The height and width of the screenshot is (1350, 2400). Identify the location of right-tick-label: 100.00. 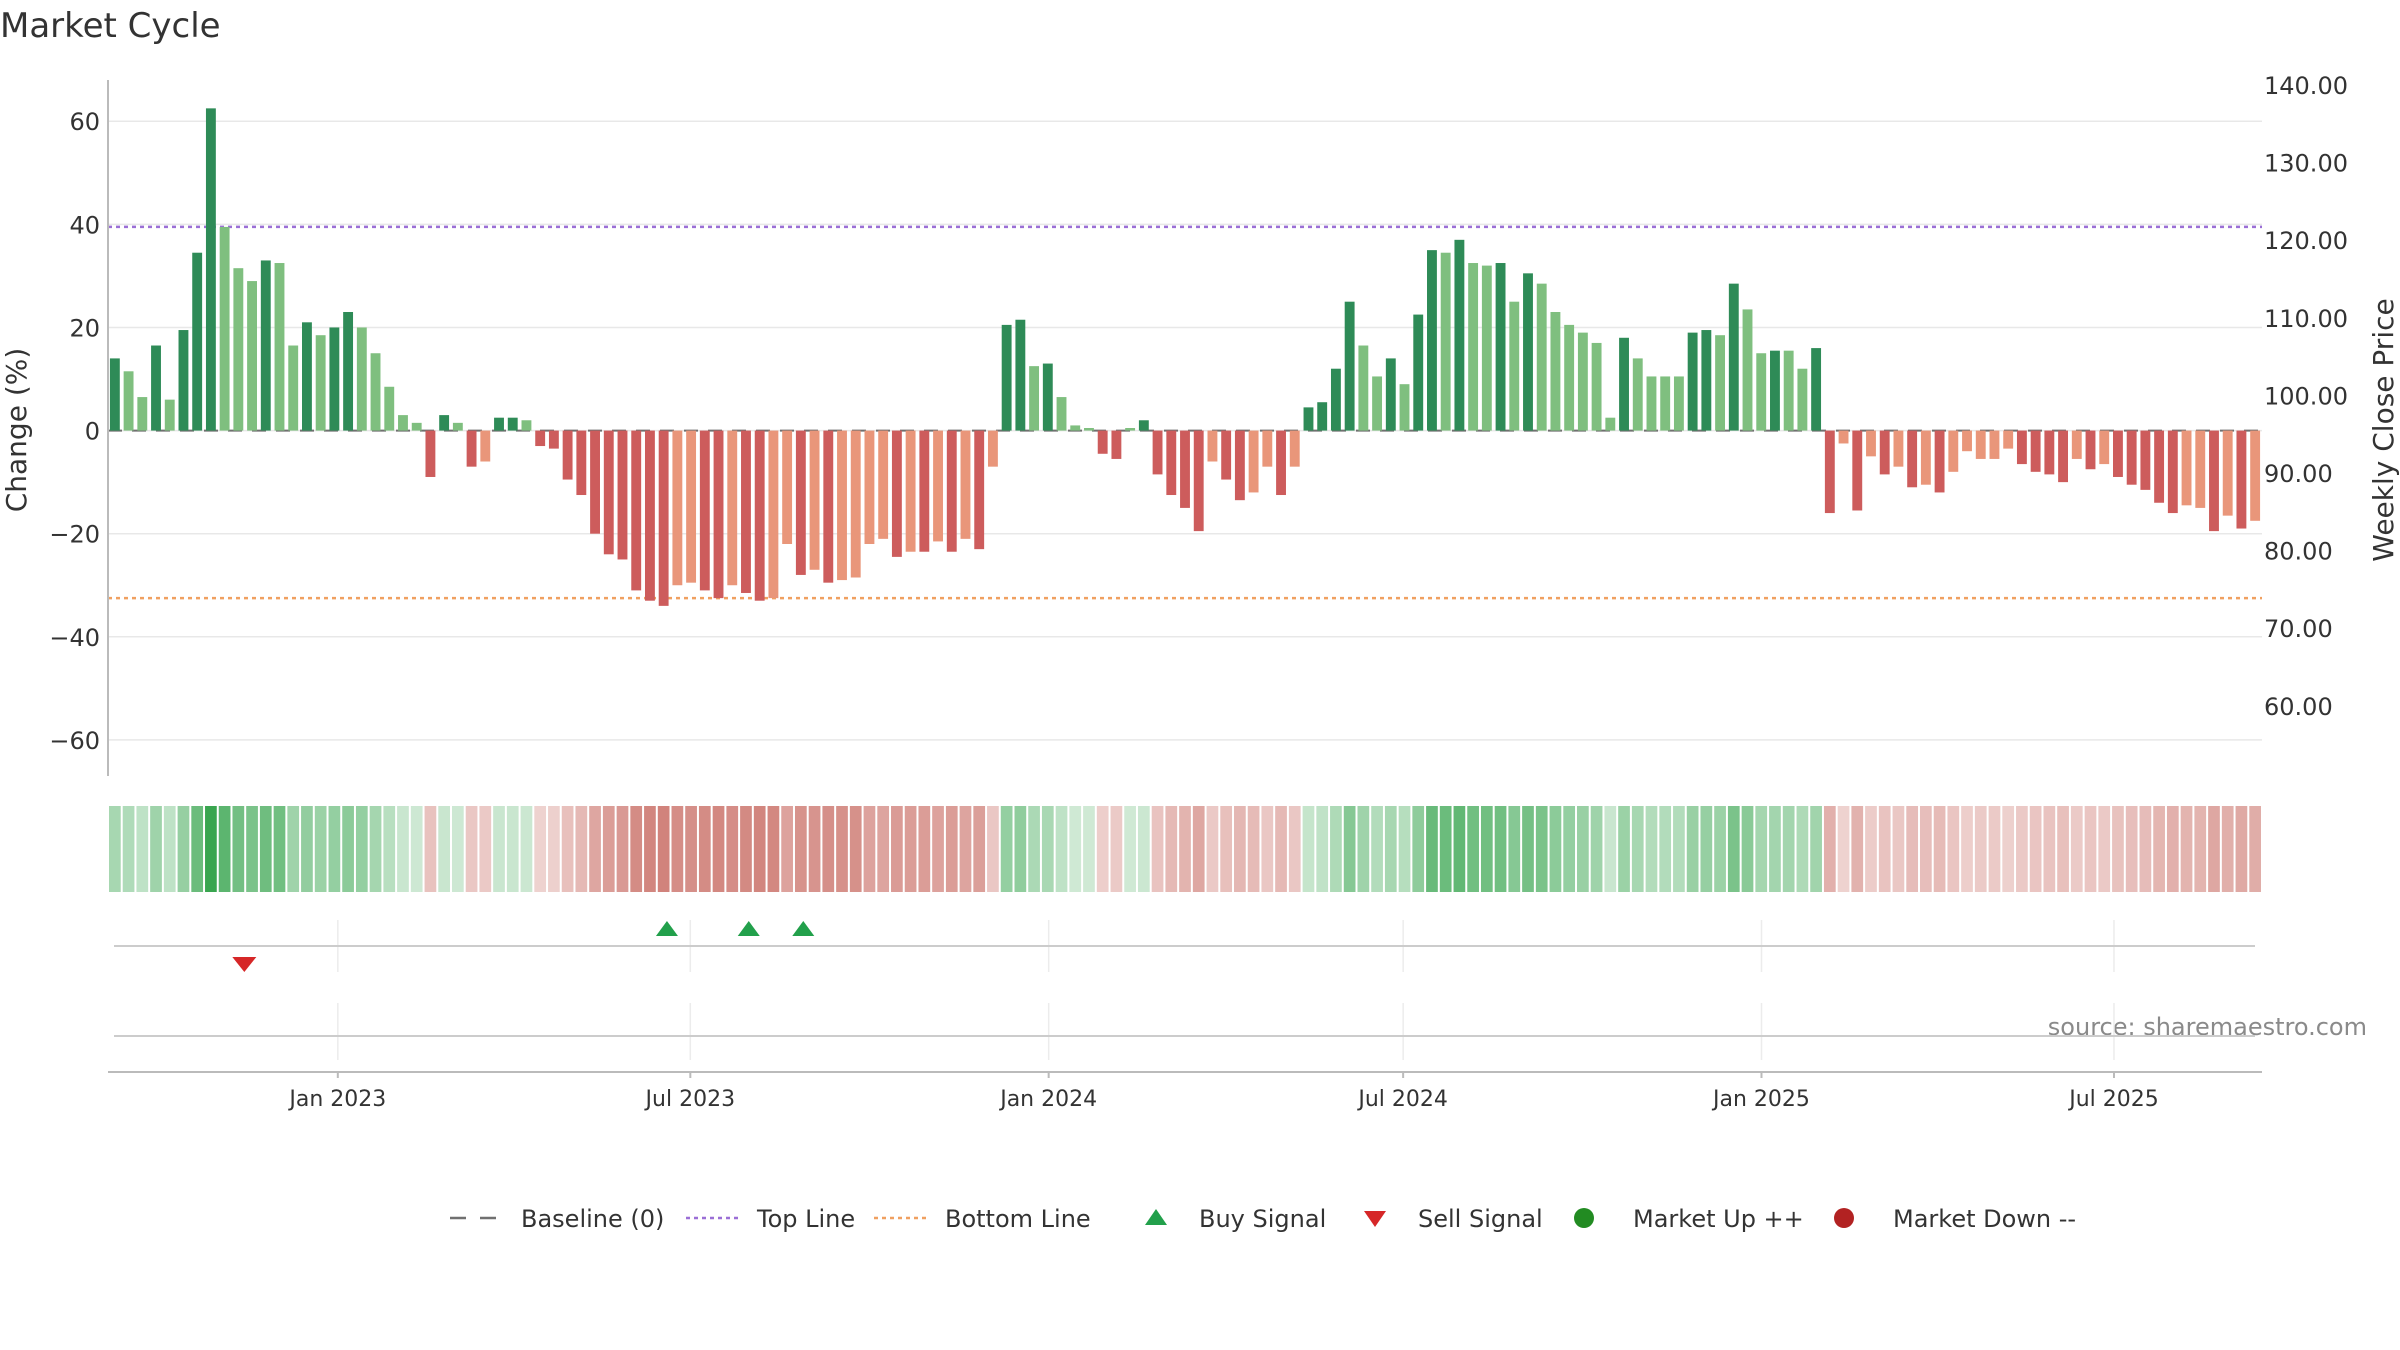
(2306, 396).